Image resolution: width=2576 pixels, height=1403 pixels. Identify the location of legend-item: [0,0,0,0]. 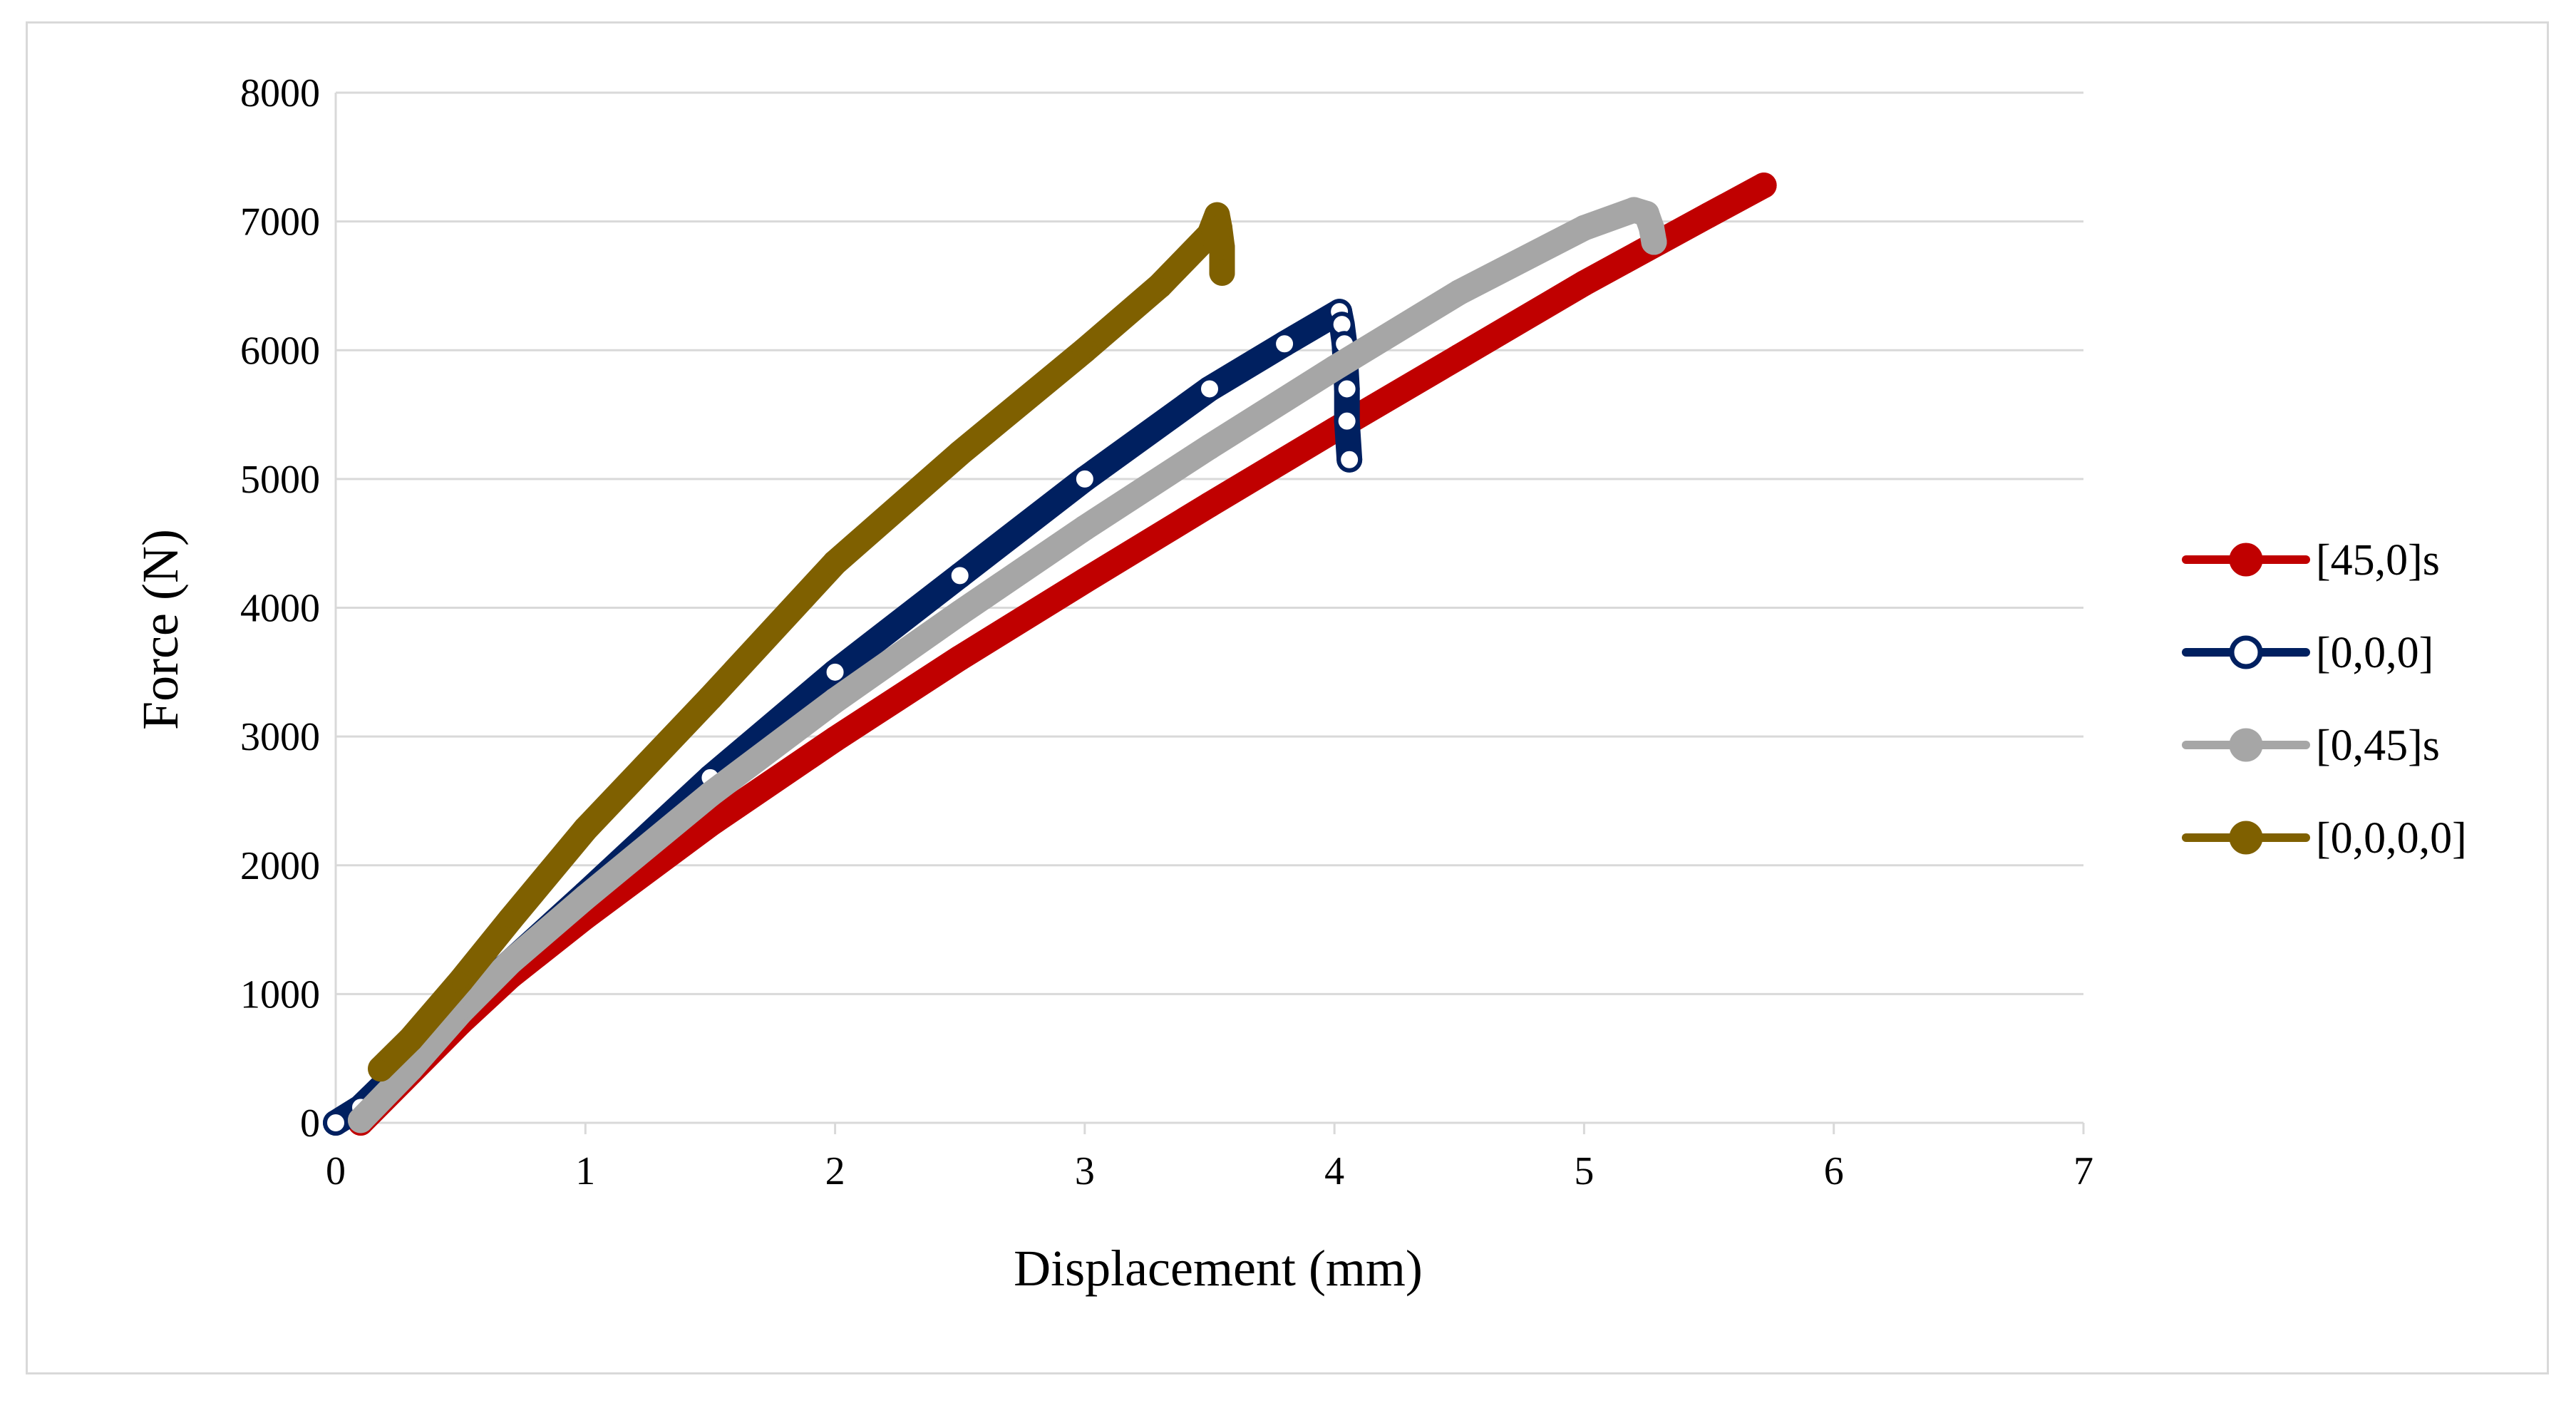
(2324, 838).